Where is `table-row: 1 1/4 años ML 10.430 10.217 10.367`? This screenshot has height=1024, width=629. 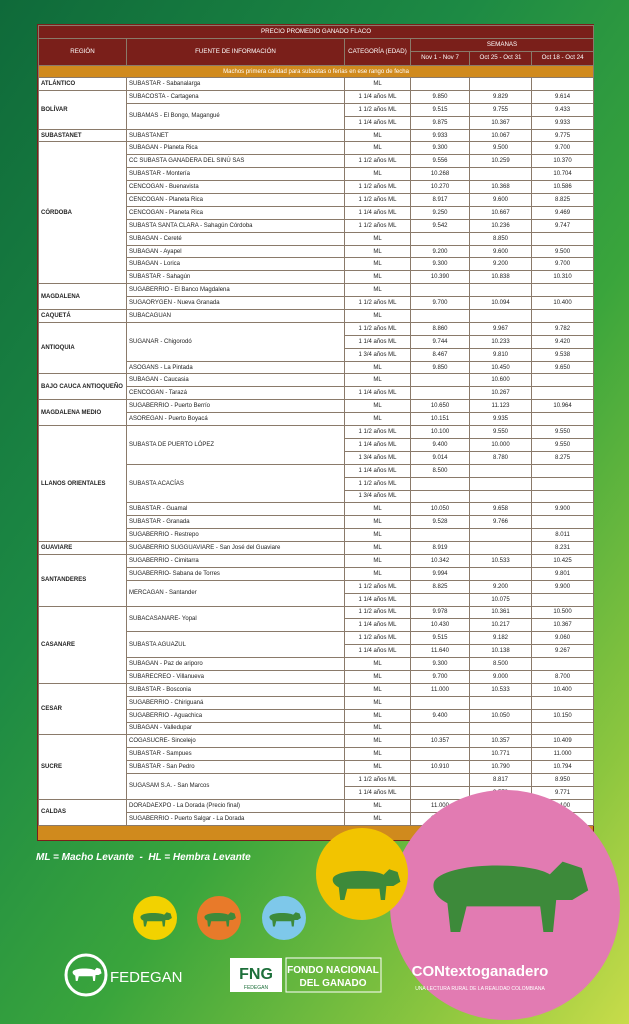 table-row: 1 1/4 años ML 10.430 10.217 10.367 is located at coordinates (317, 625).